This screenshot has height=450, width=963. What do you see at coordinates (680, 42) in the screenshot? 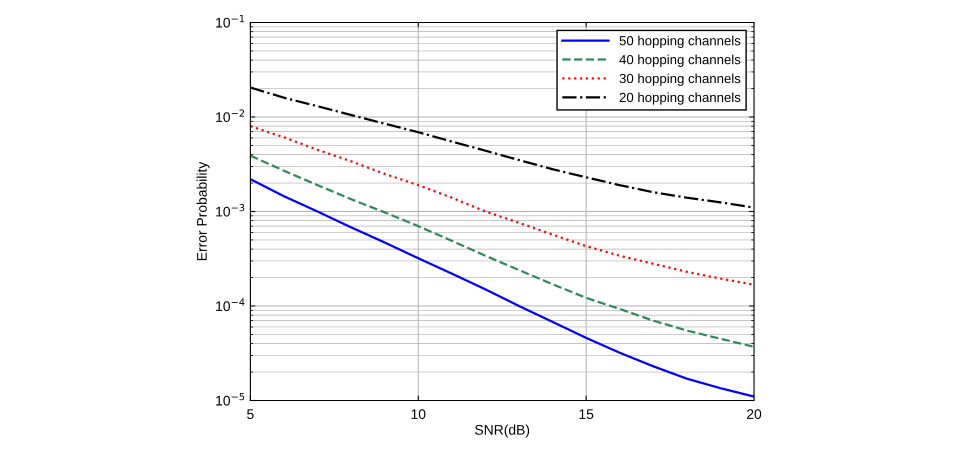
I see `legend-label: 50 hopping channels` at bounding box center [680, 42].